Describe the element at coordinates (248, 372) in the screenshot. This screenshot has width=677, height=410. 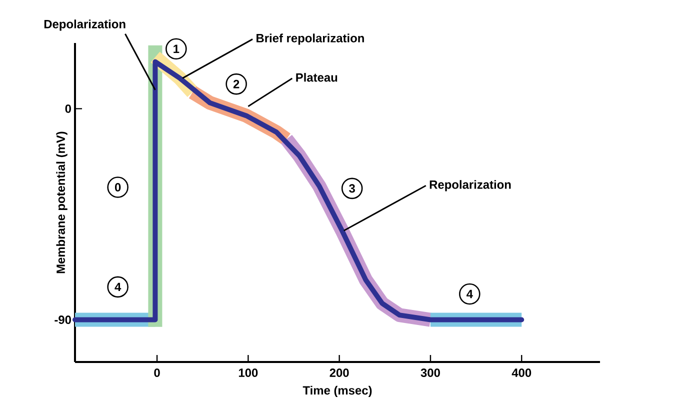
I see `x-tick-label: 100` at that location.